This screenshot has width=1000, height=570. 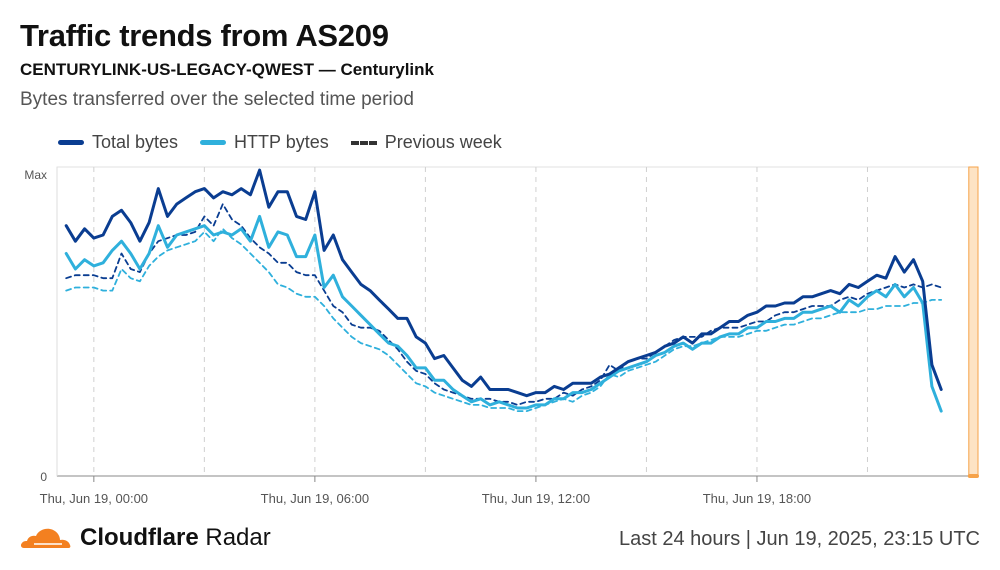 I want to click on x-tick-label: Thu, Jun 19, 06:00, so click(x=315, y=498).